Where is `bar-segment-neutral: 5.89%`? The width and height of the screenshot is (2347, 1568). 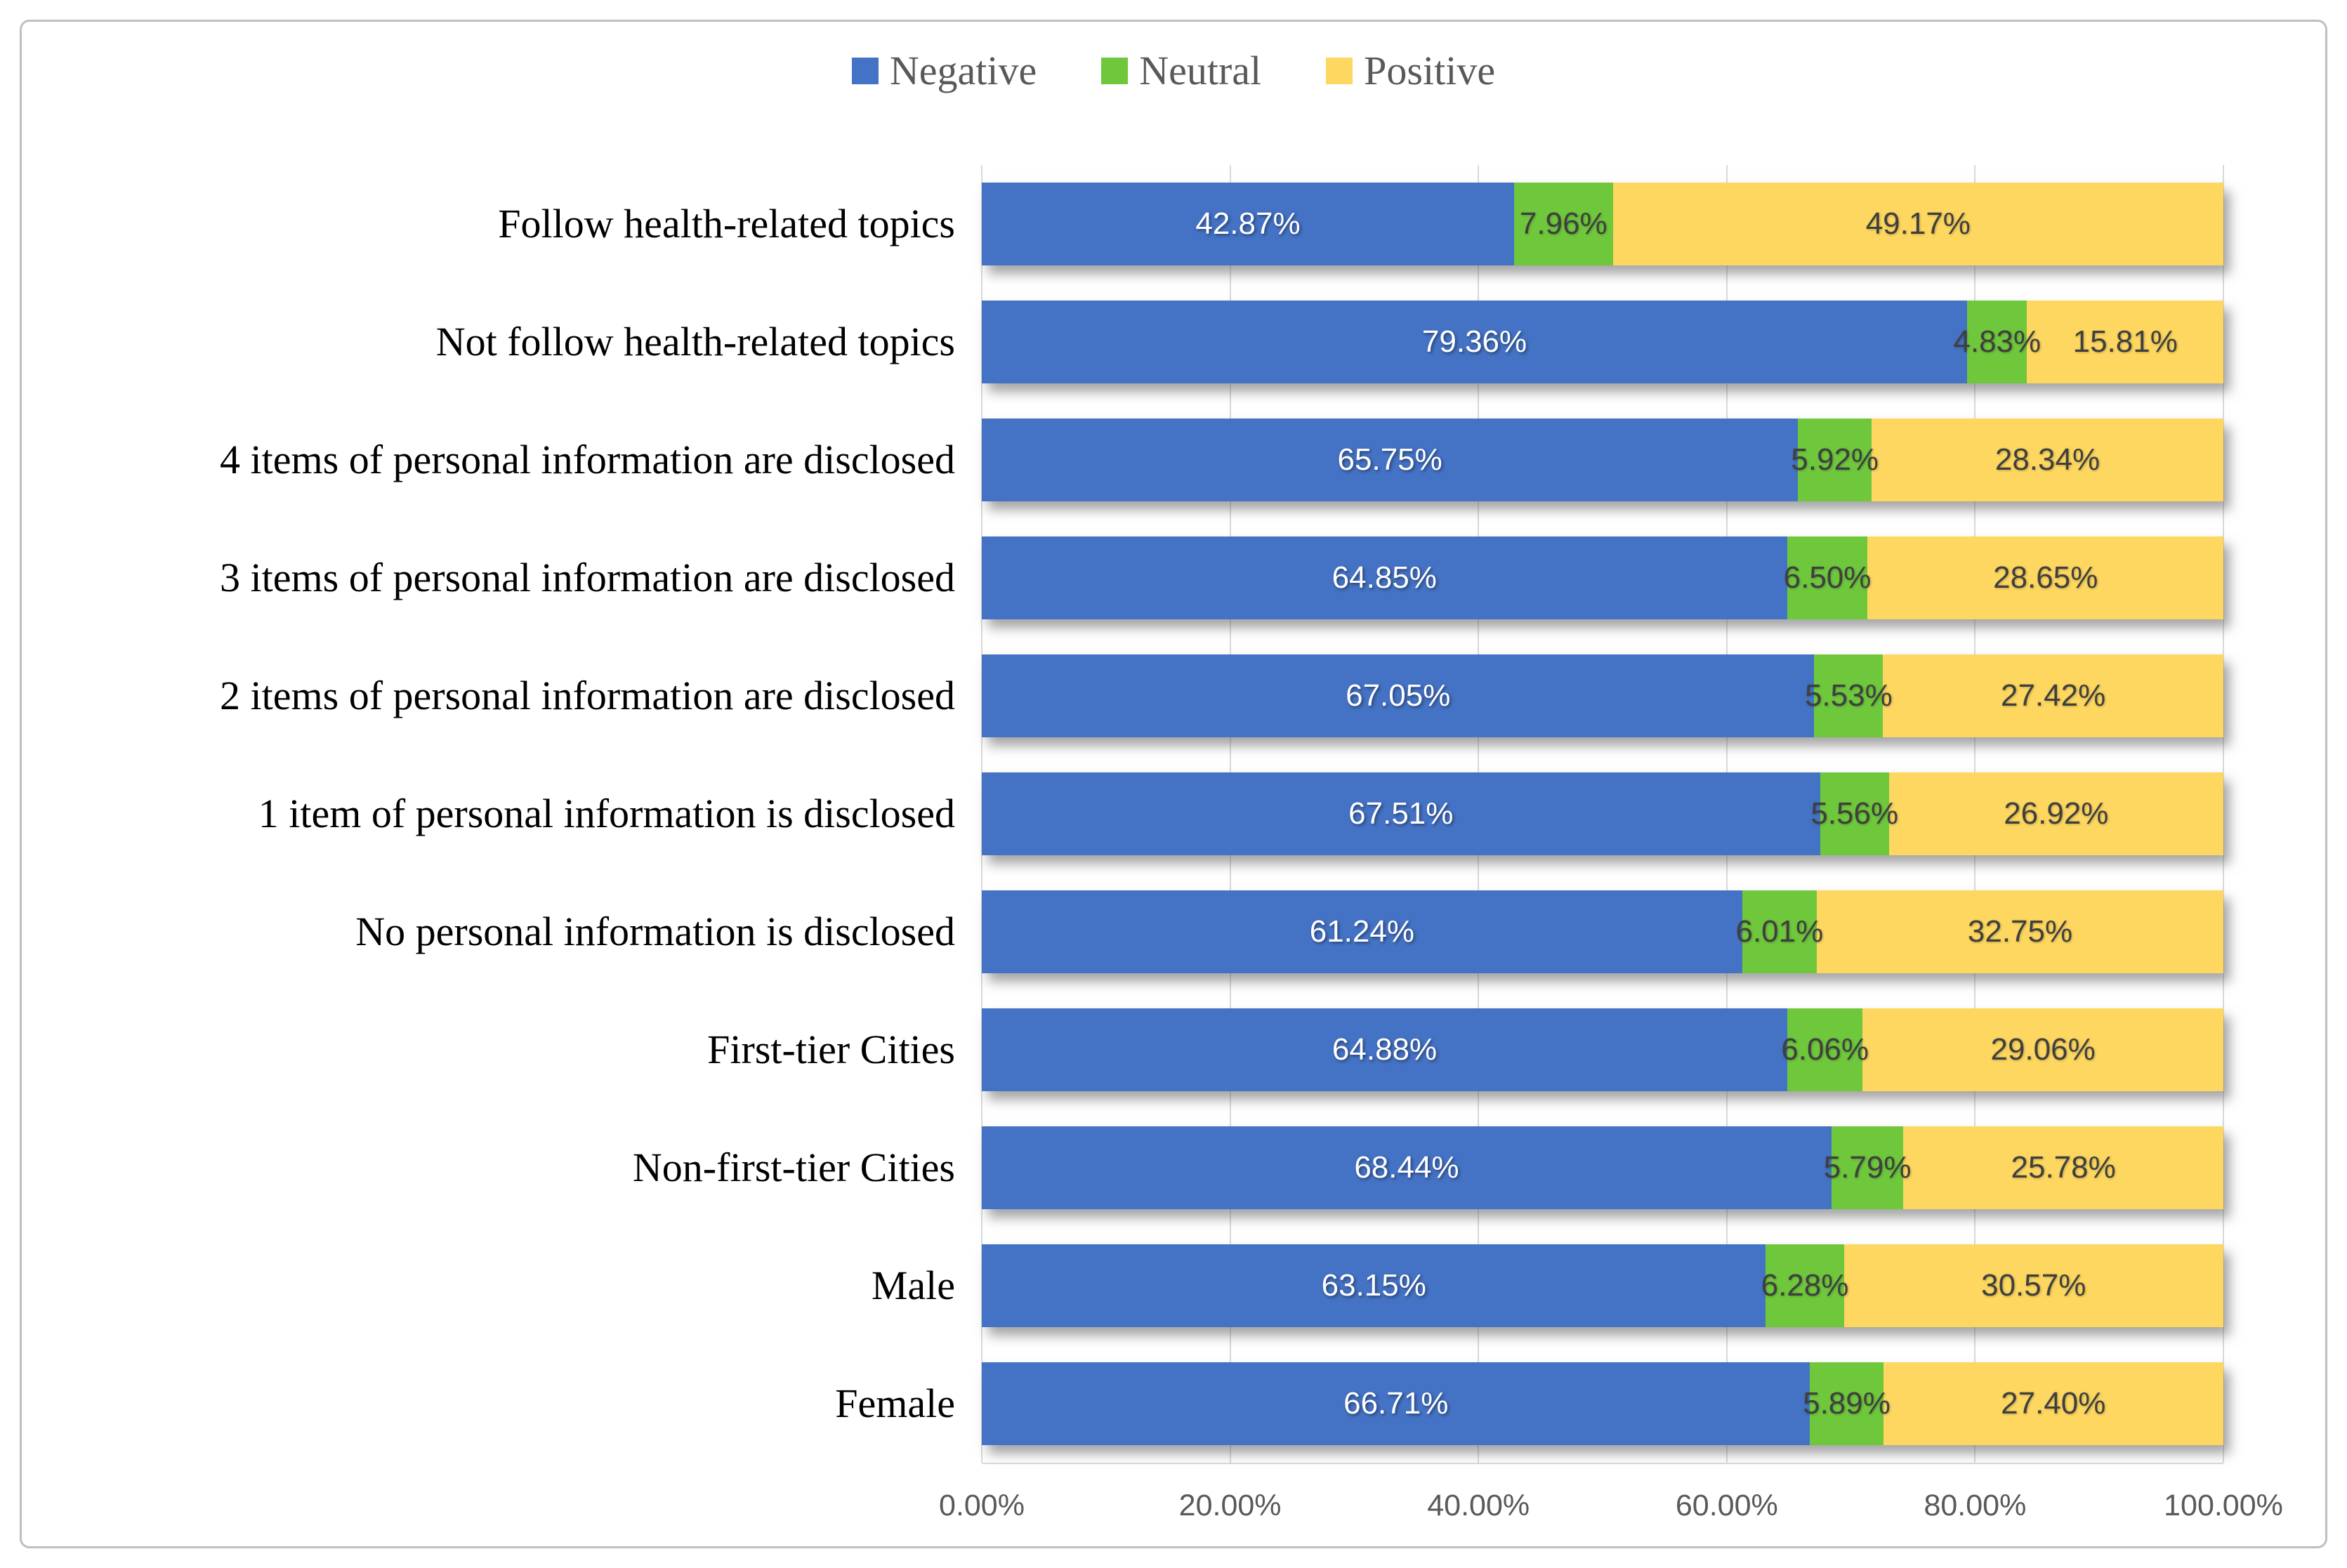
bar-segment-neutral: 5.89% is located at coordinates (1847, 1403).